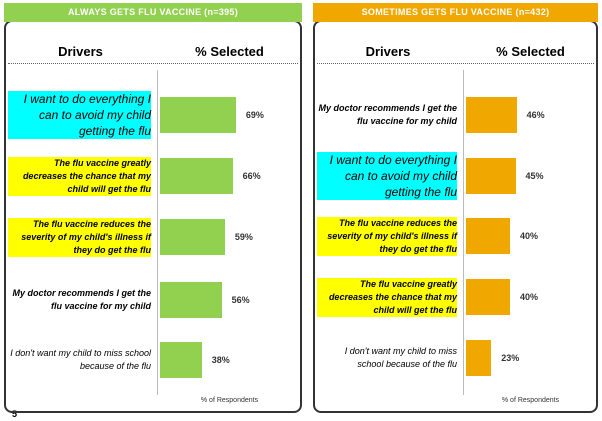 The width and height of the screenshot is (602, 421). What do you see at coordinates (251, 176) in the screenshot?
I see `value-label: 66%` at bounding box center [251, 176].